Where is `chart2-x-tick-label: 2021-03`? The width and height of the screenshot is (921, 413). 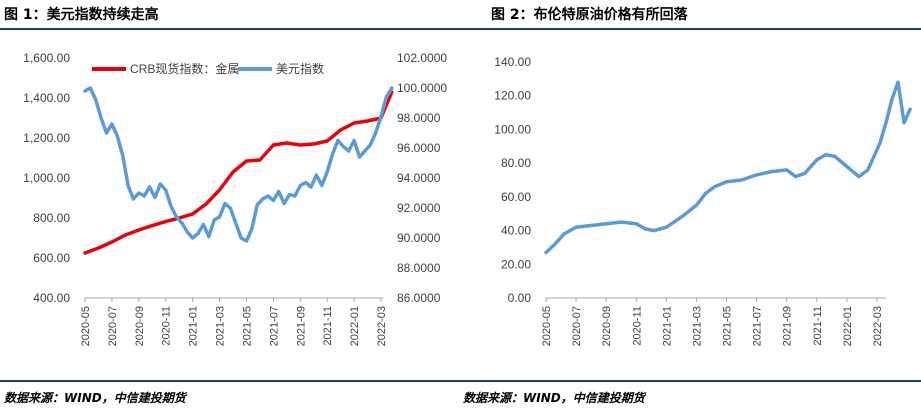
chart2-x-tick-label: 2021-03 is located at coordinates (697, 326).